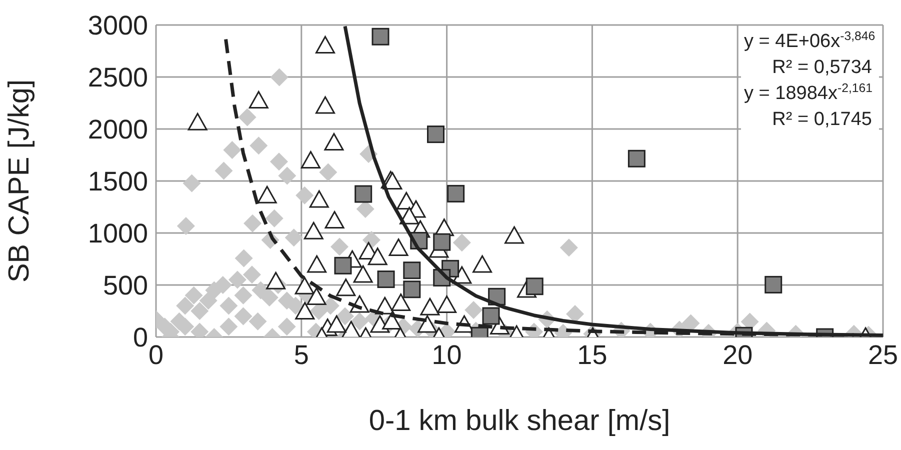 This screenshot has width=901, height=450. I want to click on y-tick-label: 3000, so click(118, 25).